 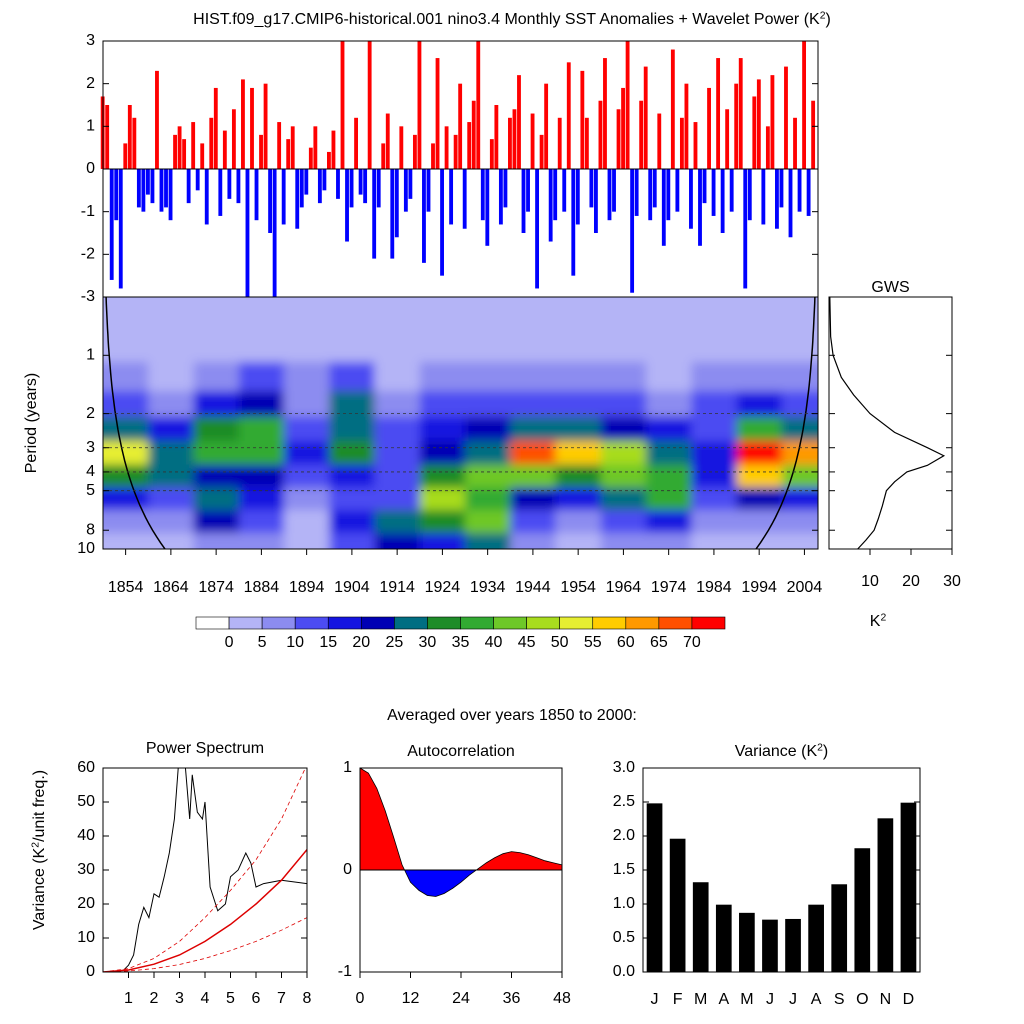 I want to click on colorbar-label: 70, so click(x=692, y=642).